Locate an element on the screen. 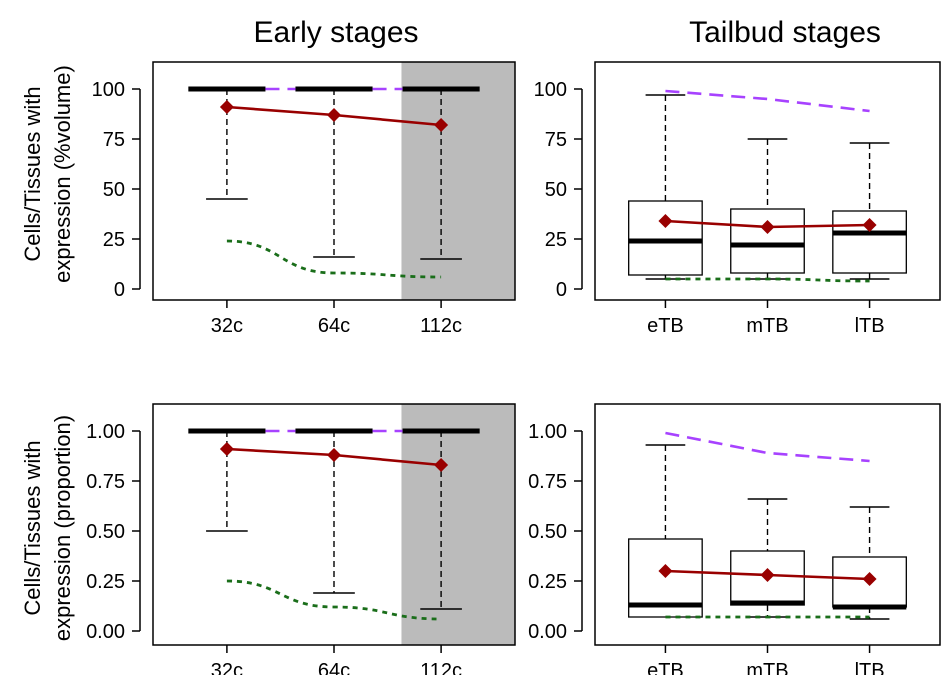 The width and height of the screenshot is (947, 675). row-ylabel-proportion-line1: Cells/Tissues with is located at coordinates (32, 527).